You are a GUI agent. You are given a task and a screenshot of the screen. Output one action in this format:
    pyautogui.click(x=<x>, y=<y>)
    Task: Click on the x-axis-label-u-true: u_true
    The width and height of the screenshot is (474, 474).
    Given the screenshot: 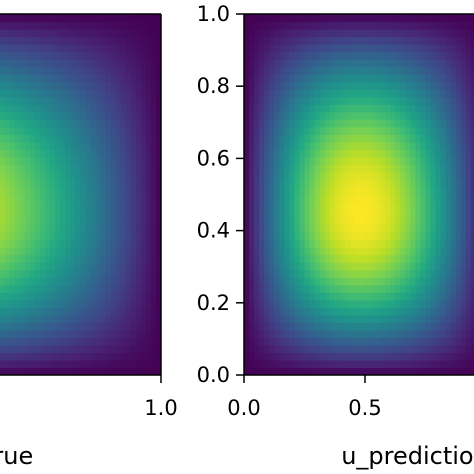 What is the action you would take?
    pyautogui.click(x=16, y=456)
    